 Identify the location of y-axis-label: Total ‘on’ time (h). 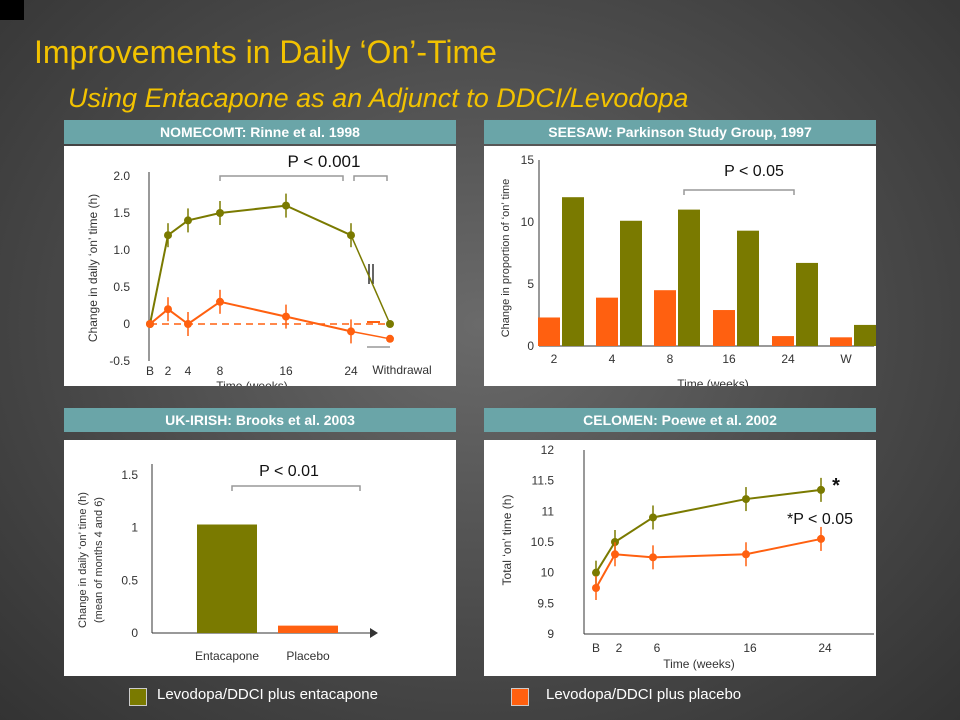
(507, 540).